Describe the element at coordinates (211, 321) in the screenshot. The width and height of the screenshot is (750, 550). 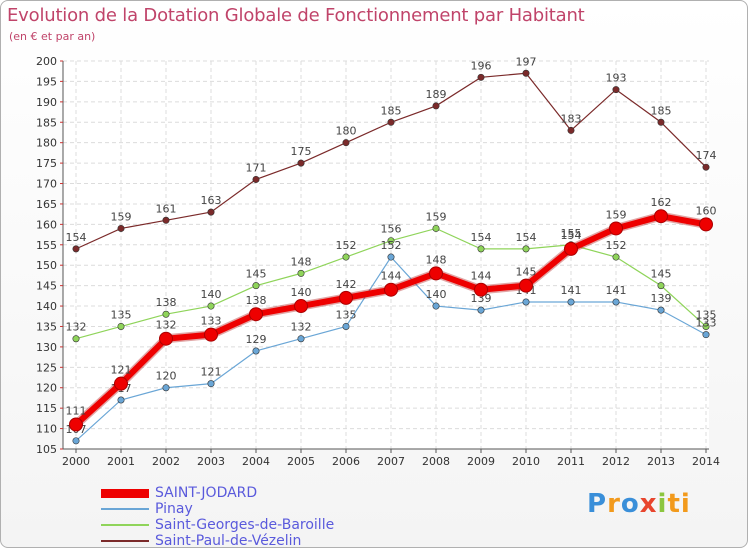
I see `data-label: 133` at that location.